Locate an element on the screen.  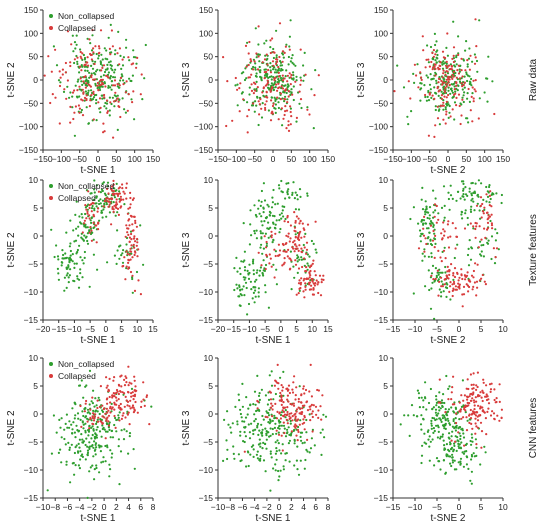
x-tick-label: −5 is located at coordinates (265, 329).